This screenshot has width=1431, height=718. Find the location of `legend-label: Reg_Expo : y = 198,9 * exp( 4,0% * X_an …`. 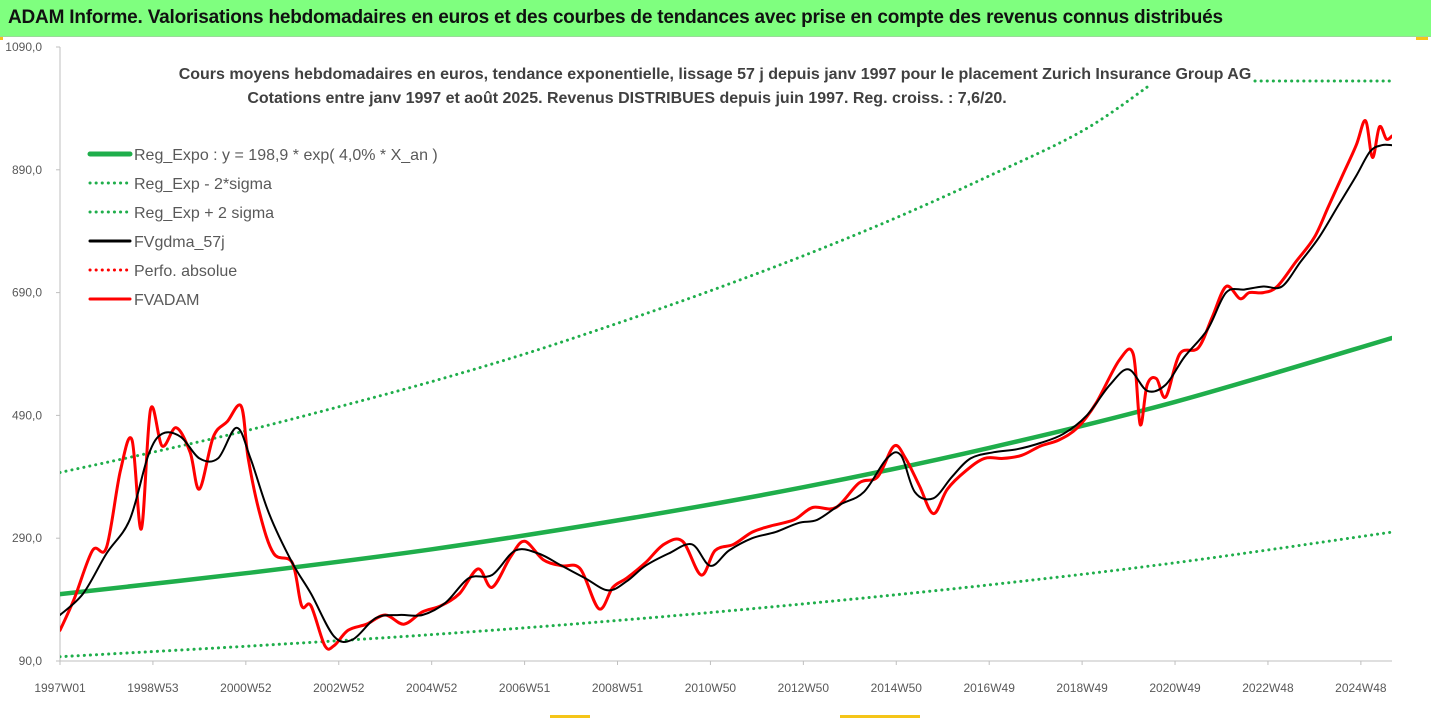

legend-label: Reg_Expo : y = 198,9 * exp( 4,0% * X_an … is located at coordinates (286, 155).